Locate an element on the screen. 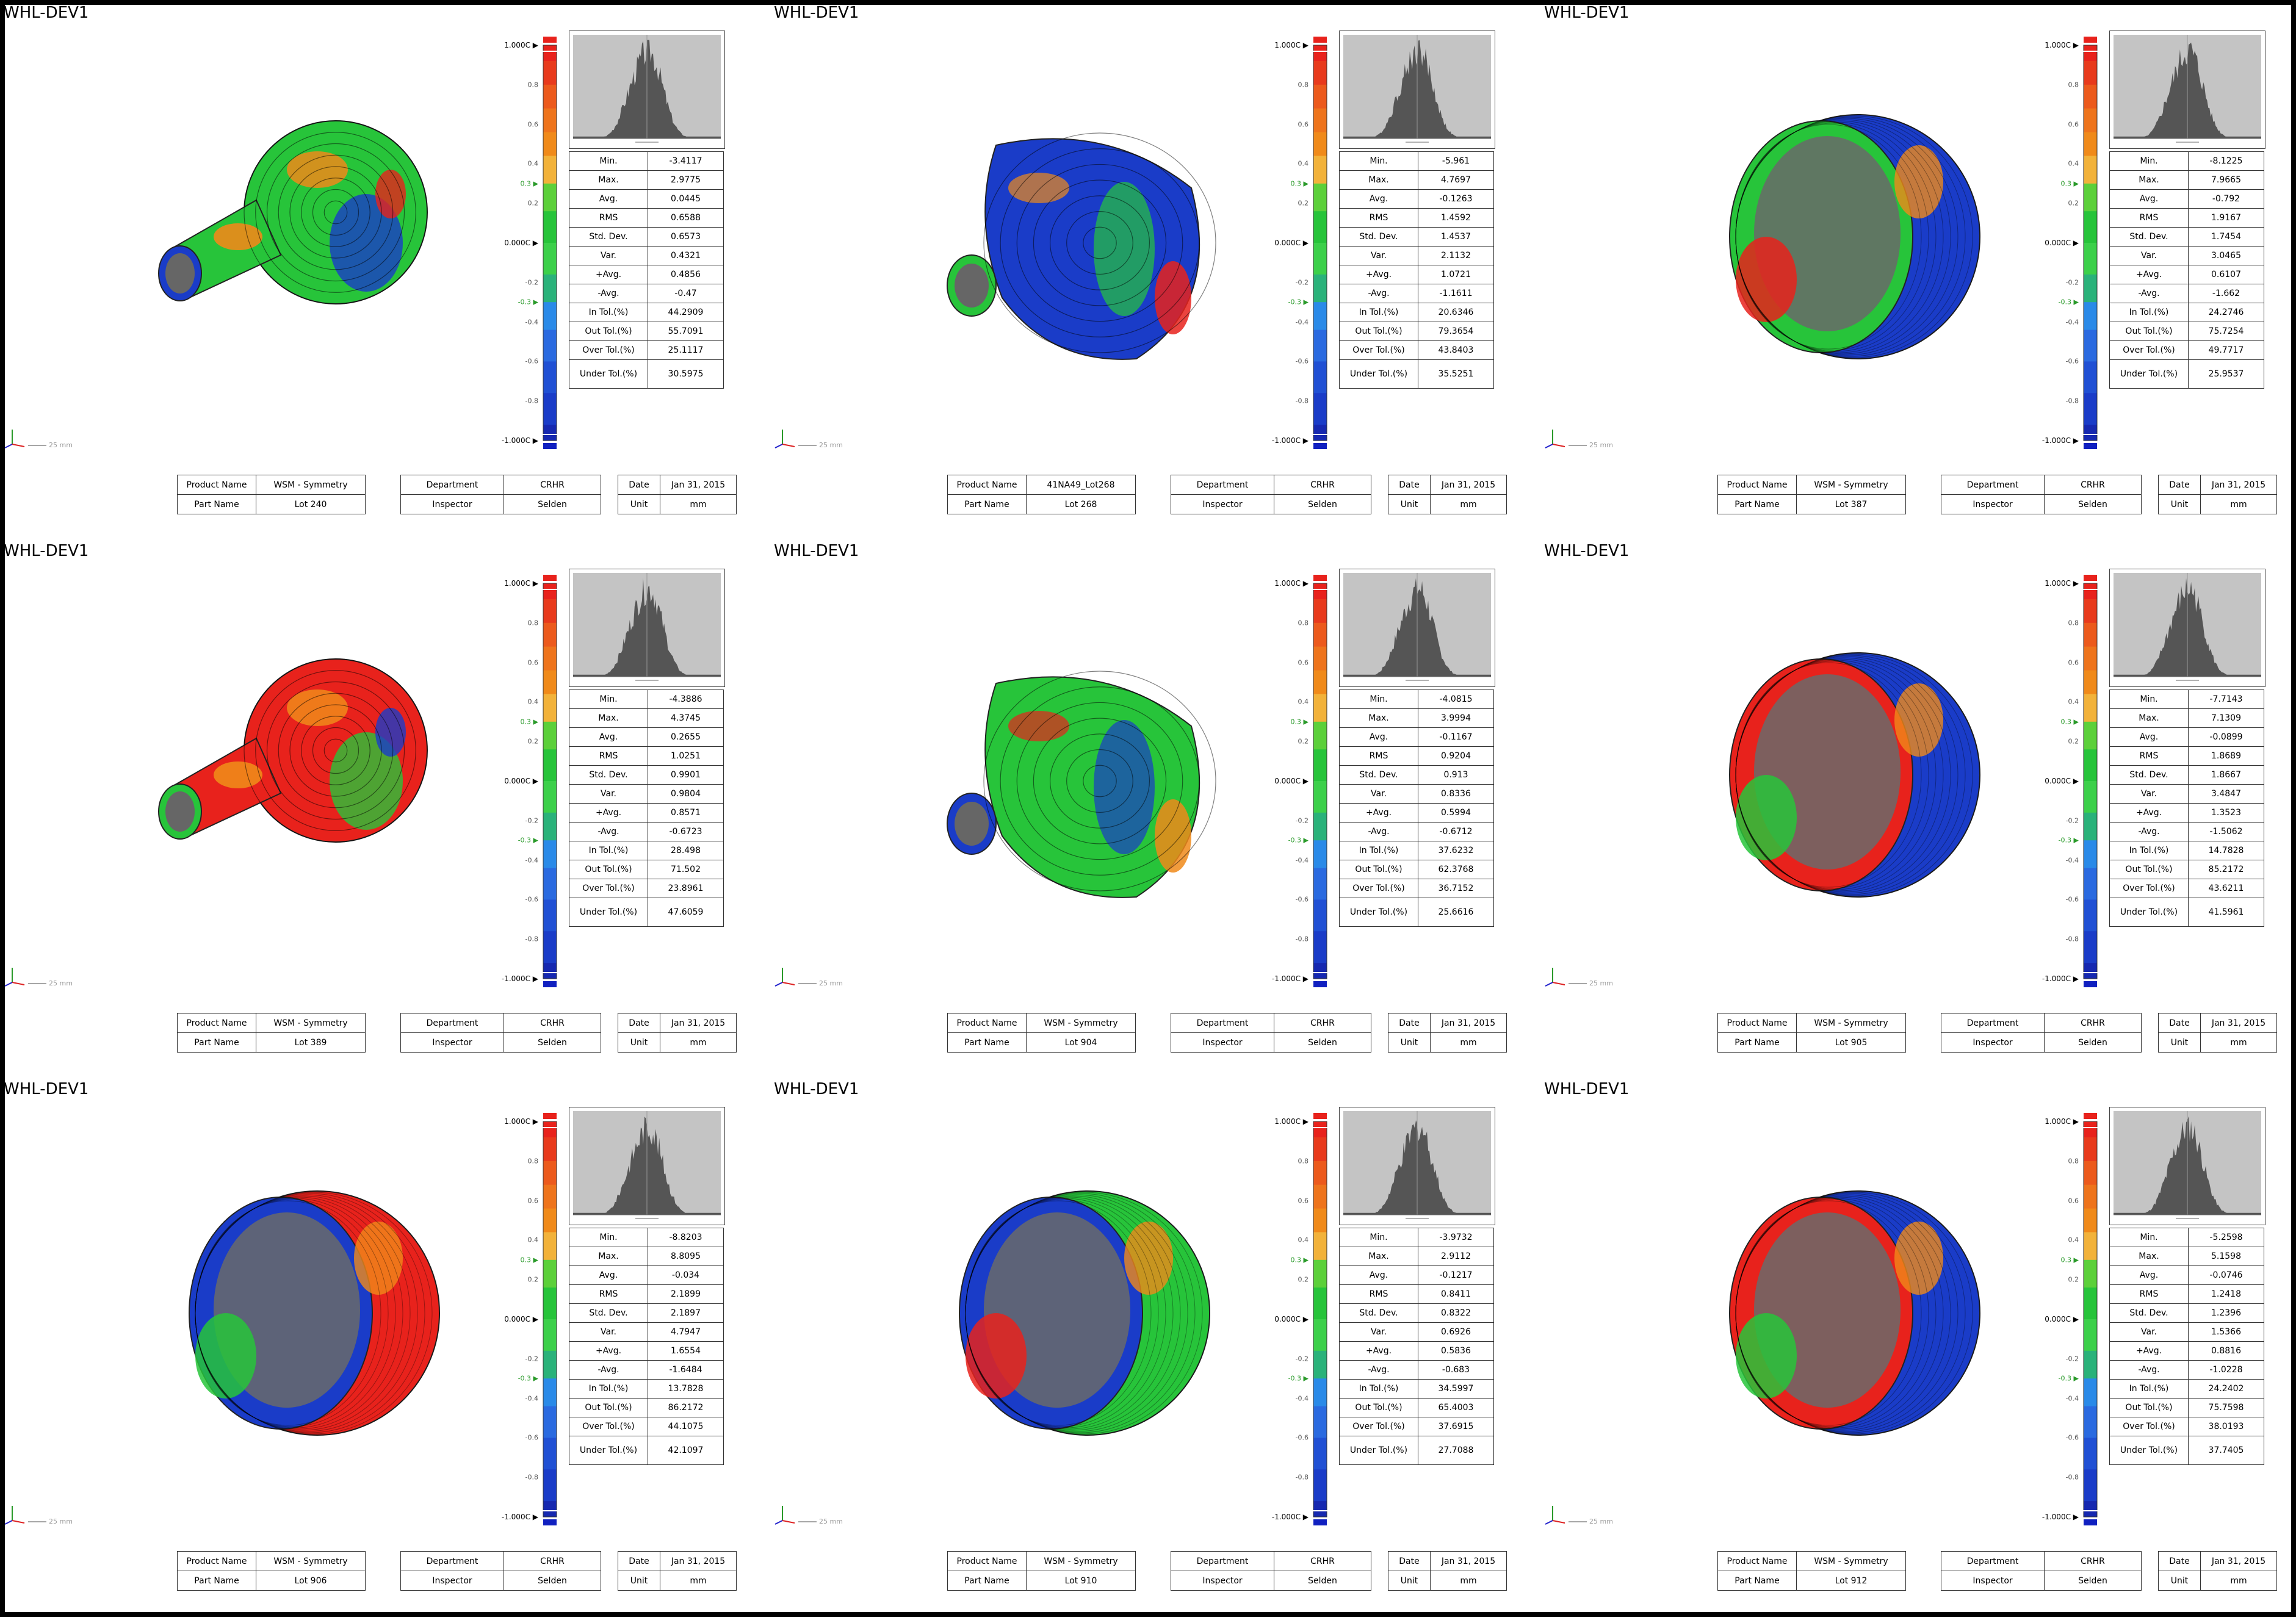  stat-row: Avg. -0.792 is located at coordinates (2186, 199).